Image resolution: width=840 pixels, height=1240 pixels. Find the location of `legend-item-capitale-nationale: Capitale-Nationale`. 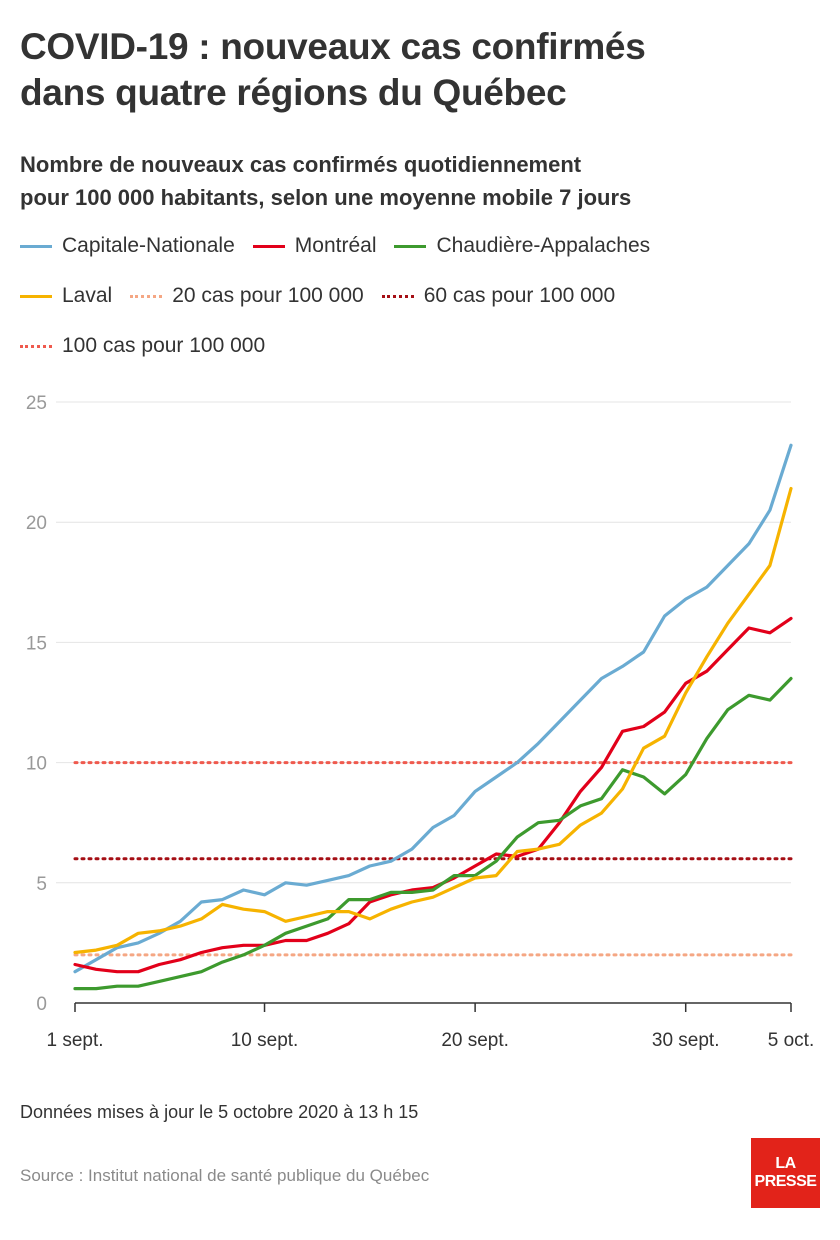

legend-item-capitale-nationale: Capitale-Nationale is located at coordinates (127, 246).